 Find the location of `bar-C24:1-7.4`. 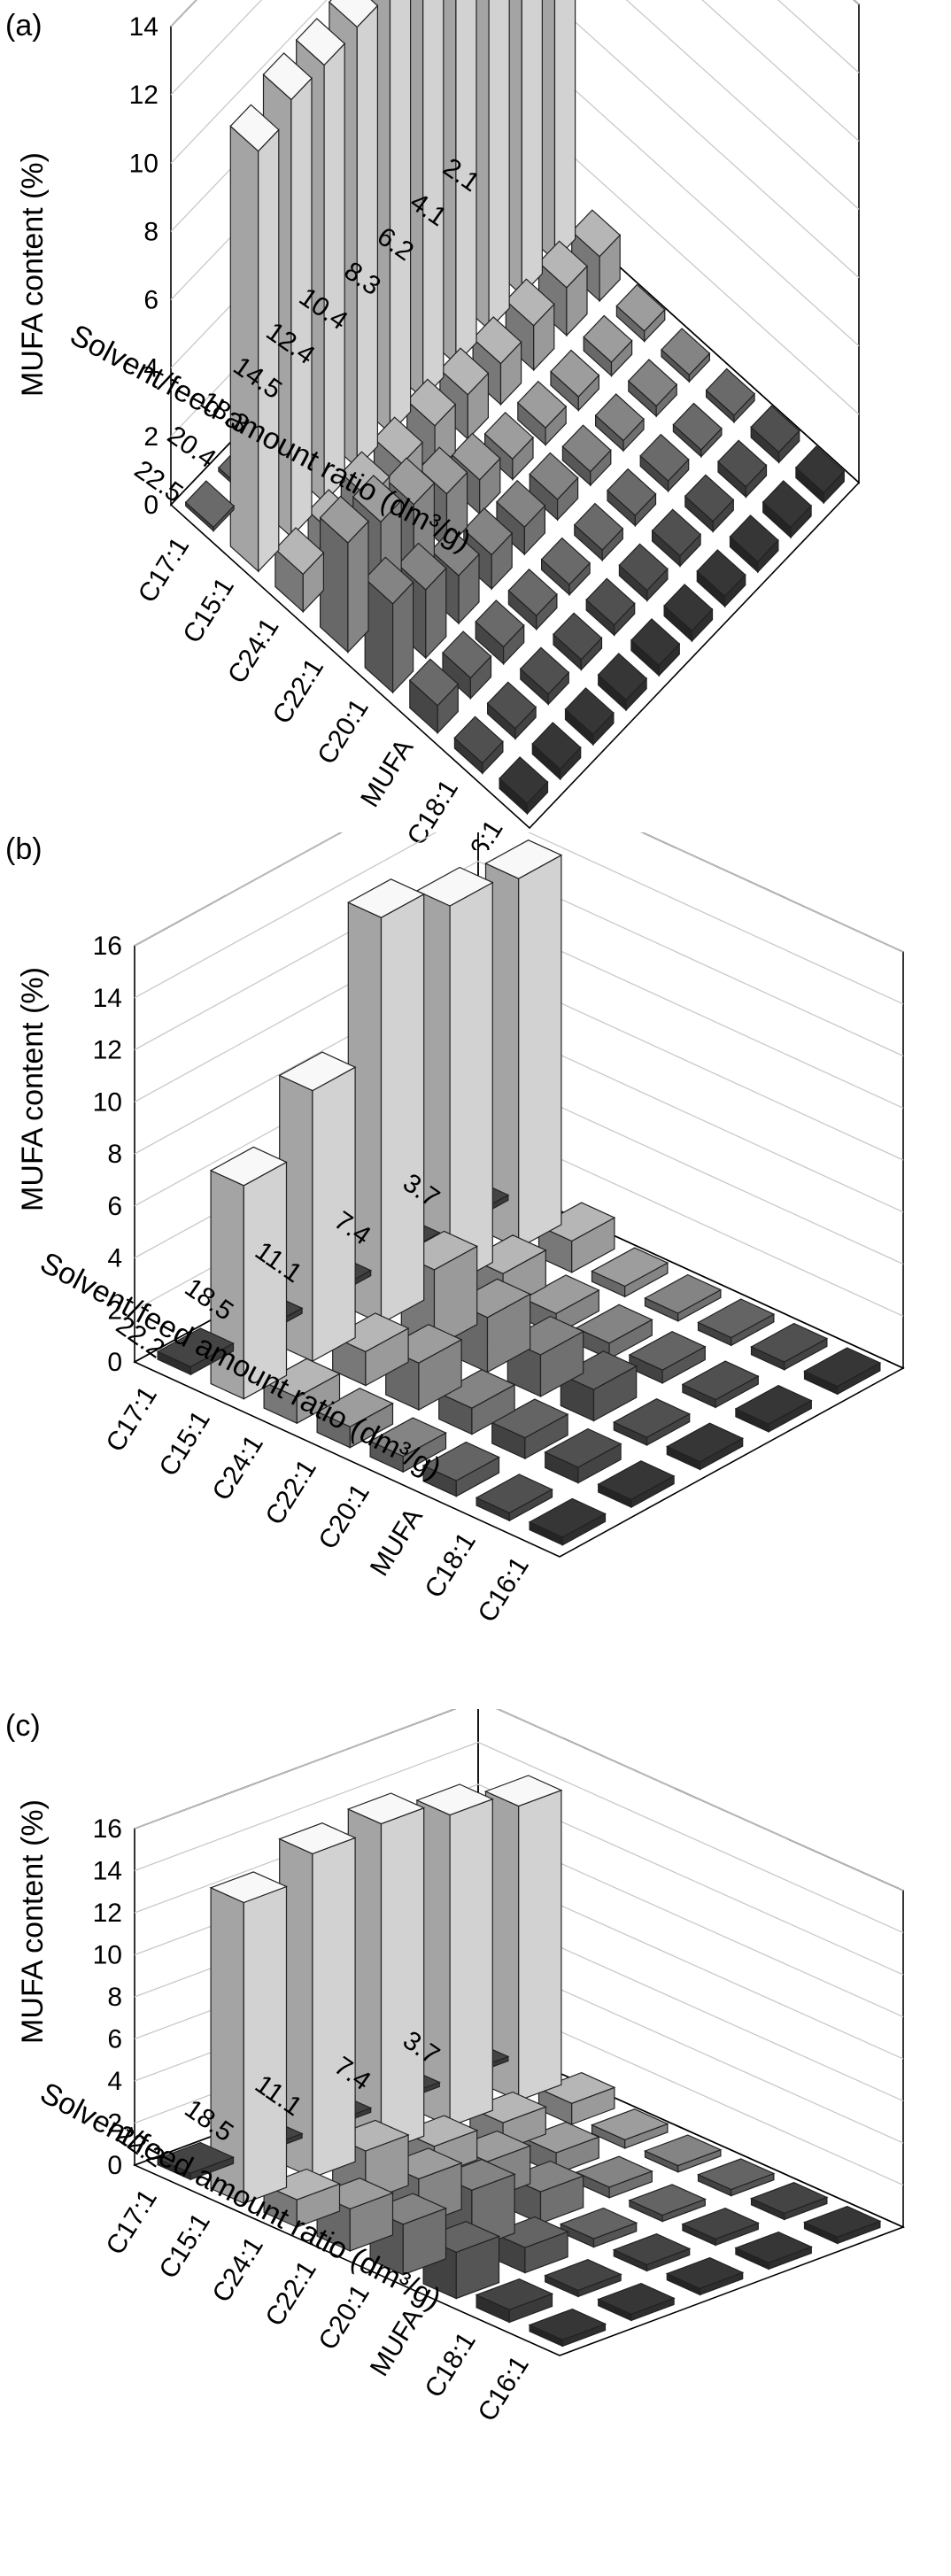

bar-C24:1-7.4 is located at coordinates (667, 1357).